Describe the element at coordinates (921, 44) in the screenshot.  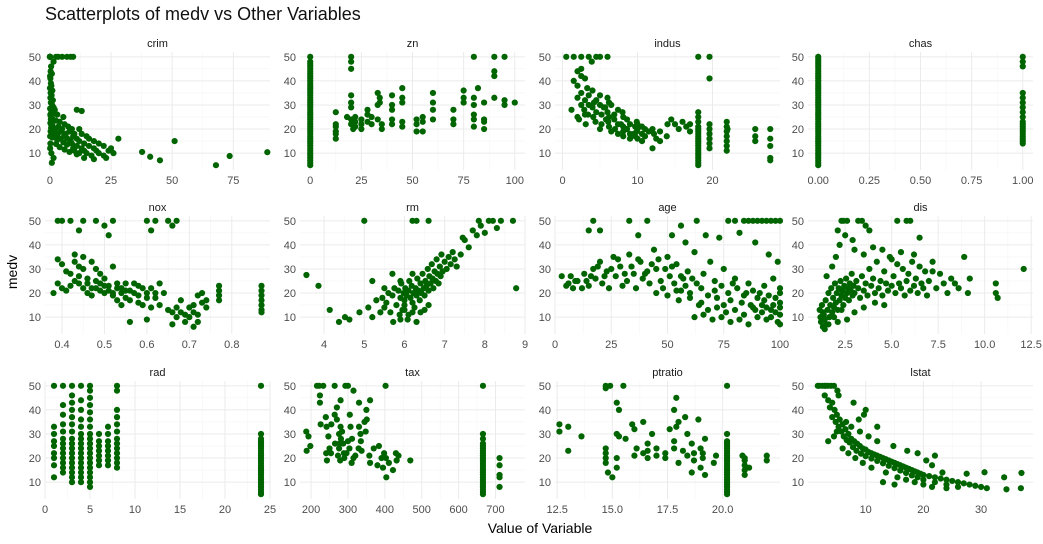
I see `panel-label: chas` at that location.